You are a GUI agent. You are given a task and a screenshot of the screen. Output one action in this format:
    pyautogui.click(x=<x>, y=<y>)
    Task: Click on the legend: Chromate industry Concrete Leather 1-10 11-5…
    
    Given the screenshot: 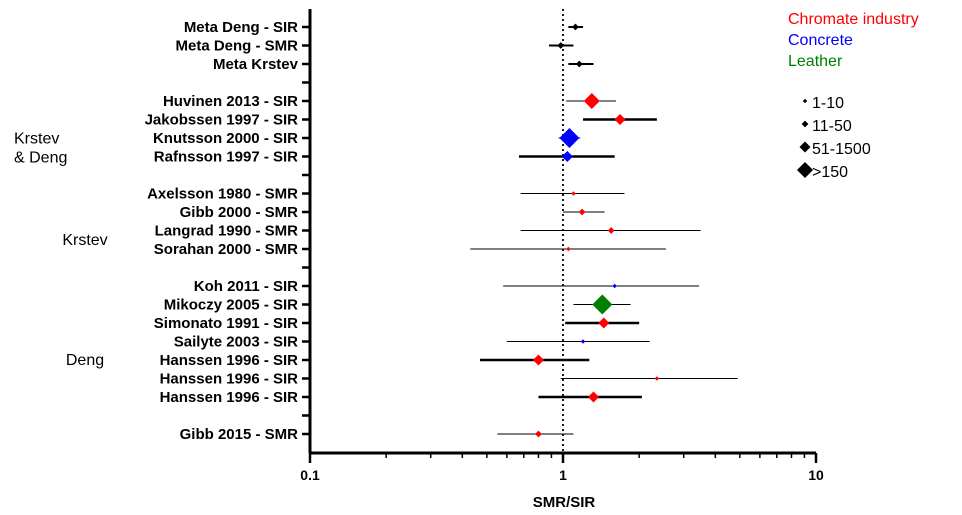 What is the action you would take?
    pyautogui.click(x=853, y=96)
    